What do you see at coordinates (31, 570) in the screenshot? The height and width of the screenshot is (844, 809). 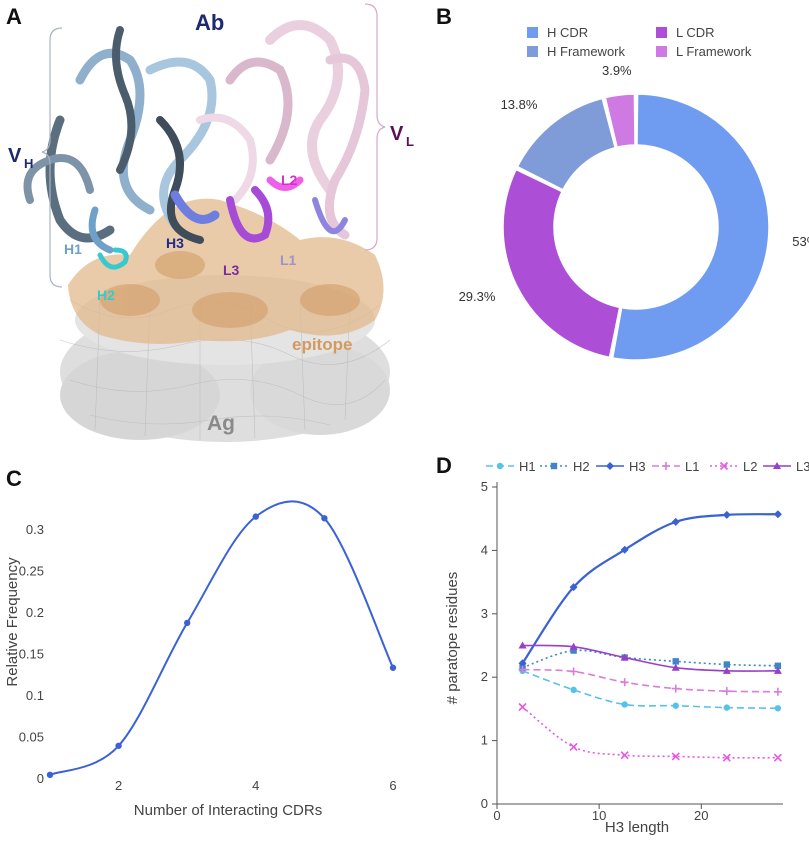 I see `chart-c-ytick-0-25: 0.25` at bounding box center [31, 570].